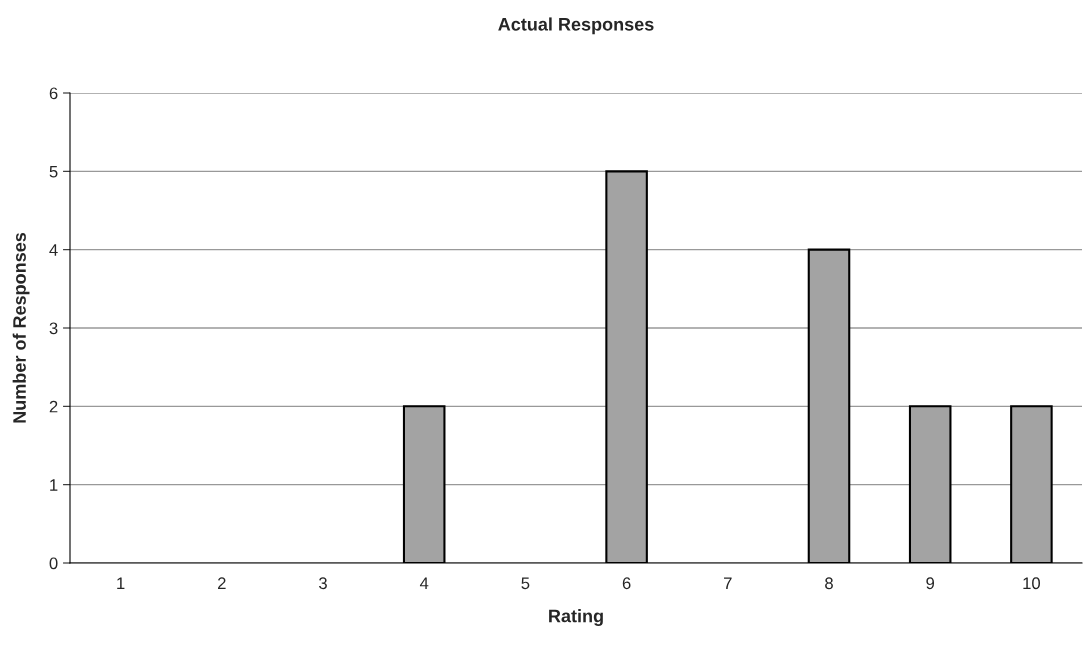 The width and height of the screenshot is (1084, 653). I want to click on x-tick-label: 1, so click(121, 583).